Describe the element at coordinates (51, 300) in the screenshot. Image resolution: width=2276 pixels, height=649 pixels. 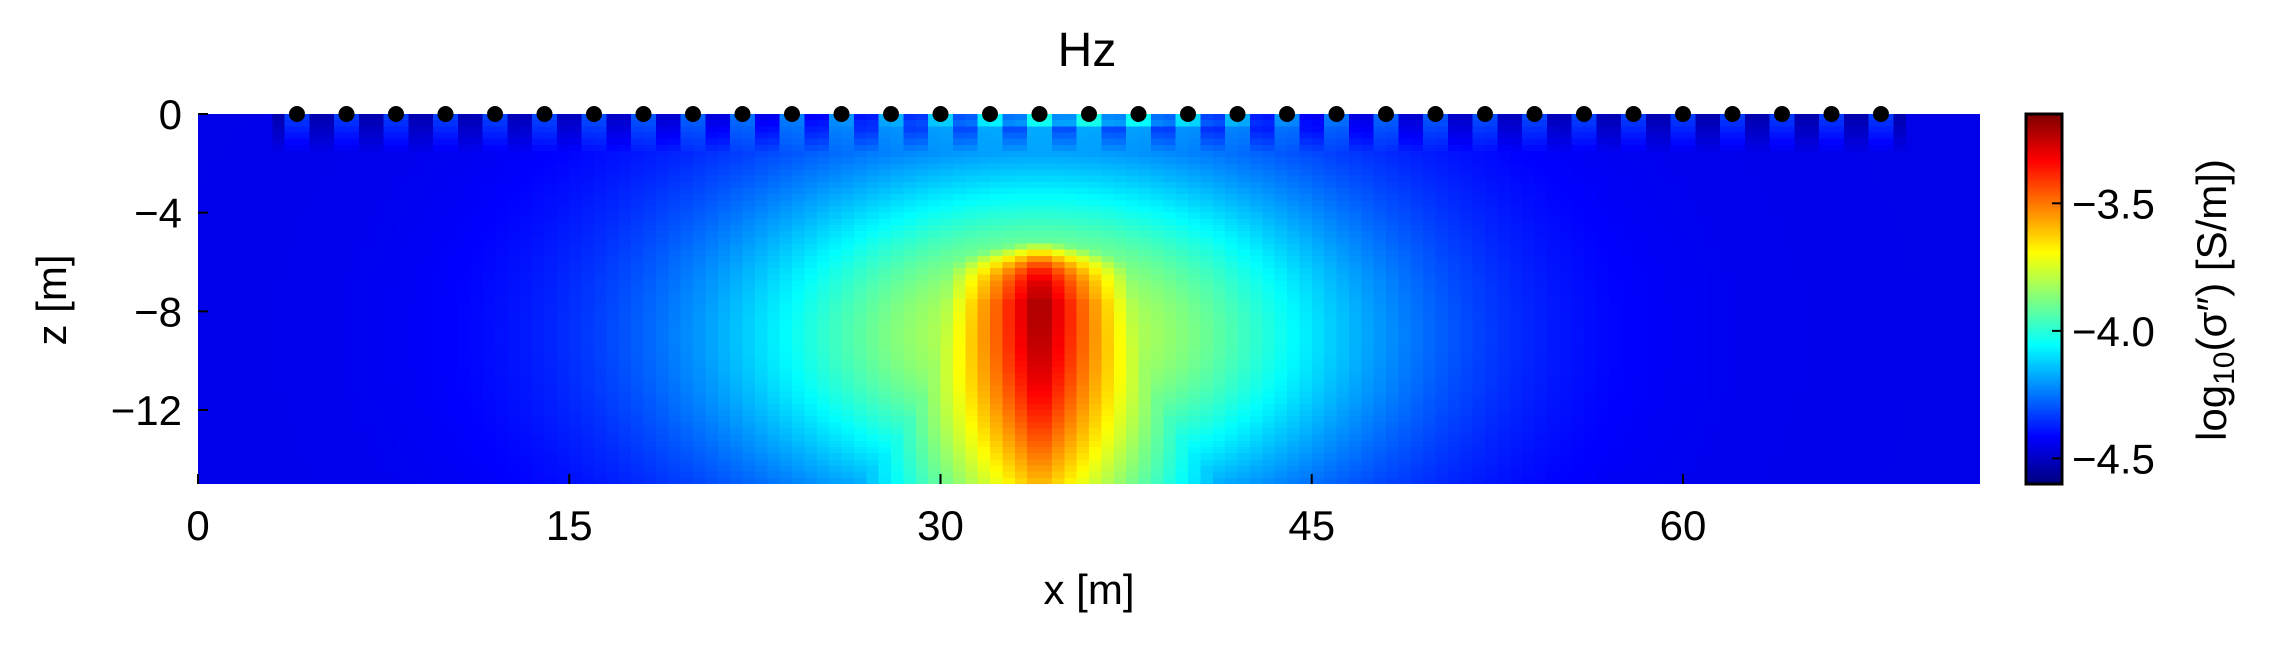
I see `y-axis-label: z [m]` at that location.